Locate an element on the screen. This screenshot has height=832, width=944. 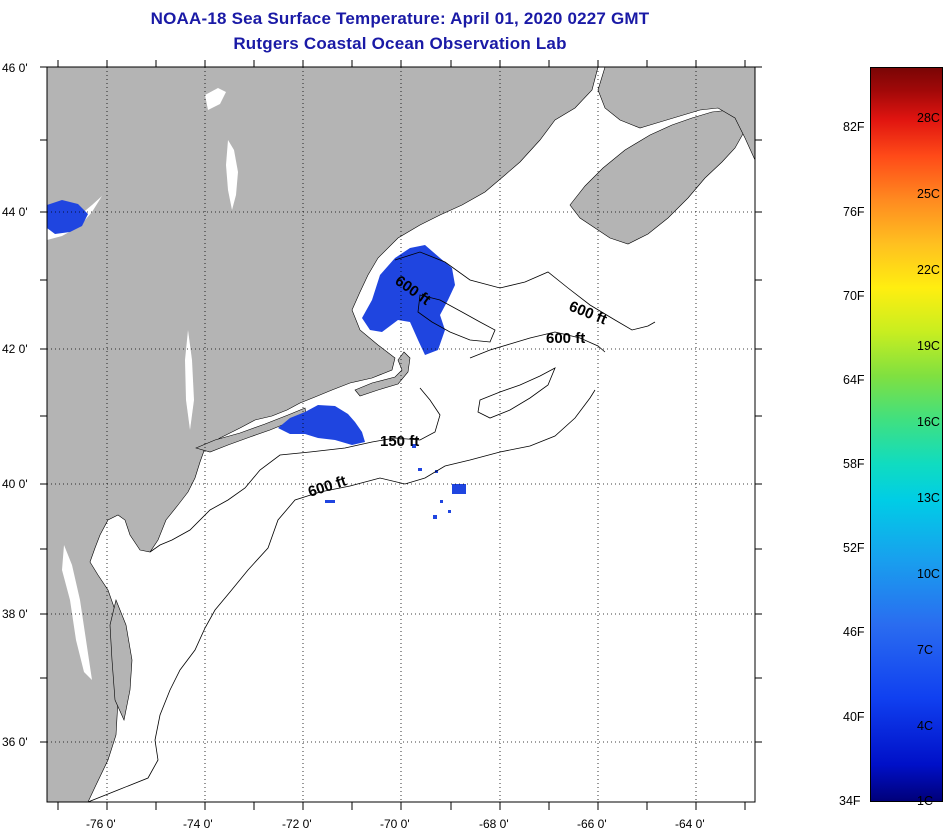
contour-600ft-georges is located at coordinates (537, 345).